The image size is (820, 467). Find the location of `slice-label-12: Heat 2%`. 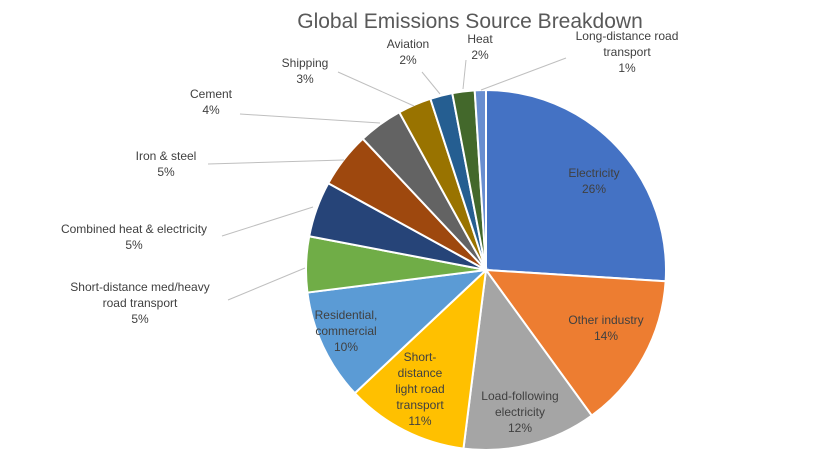

slice-label-12: Heat 2% is located at coordinates (480, 47).